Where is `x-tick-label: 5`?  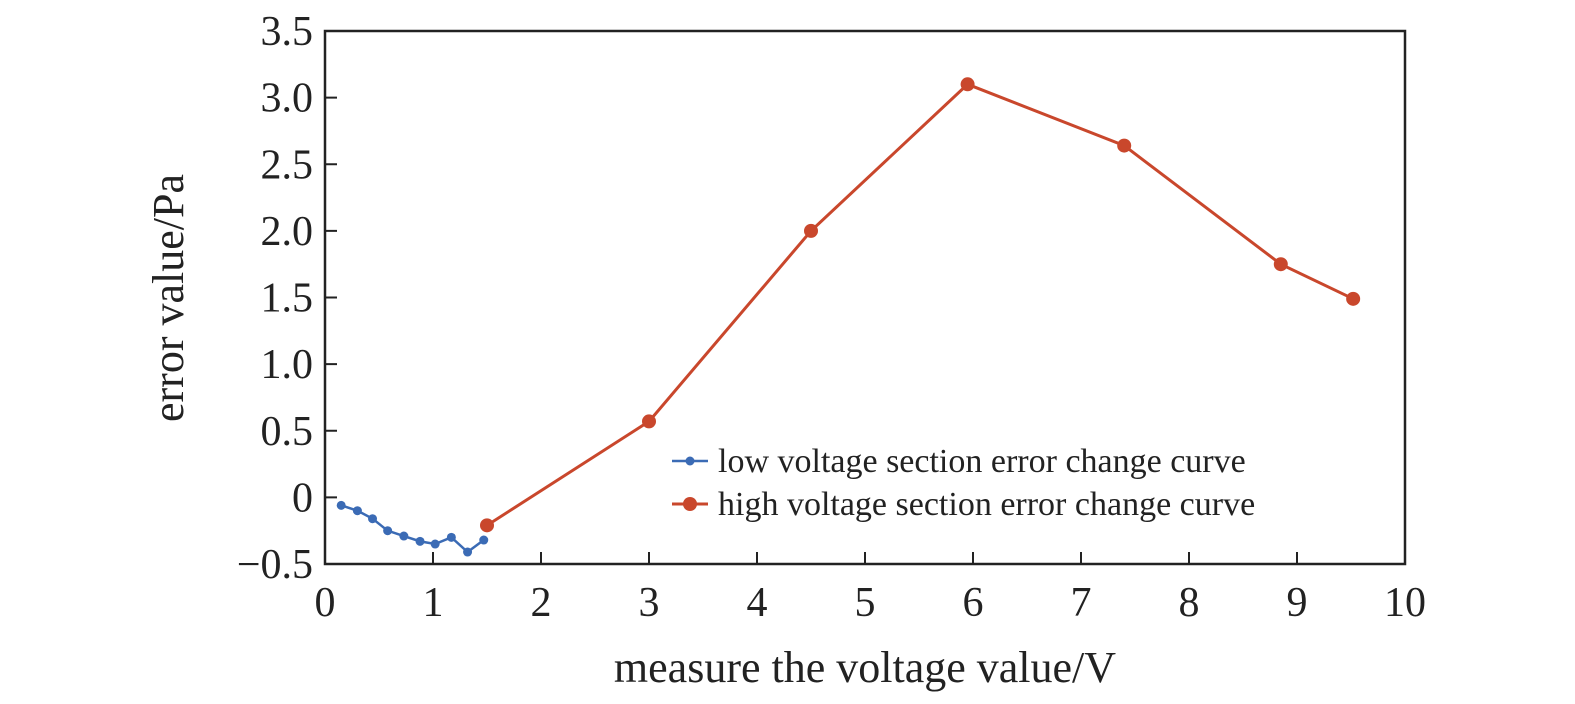
x-tick-label: 5 is located at coordinates (865, 603).